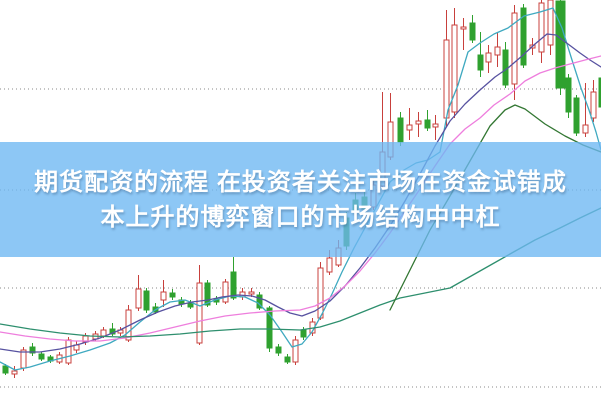 The image size is (601, 401). What do you see at coordinates (300, 217) in the screenshot?
I see `headline-line-2: 本上升的博弈窗口的市场结构中中杠` at bounding box center [300, 217].